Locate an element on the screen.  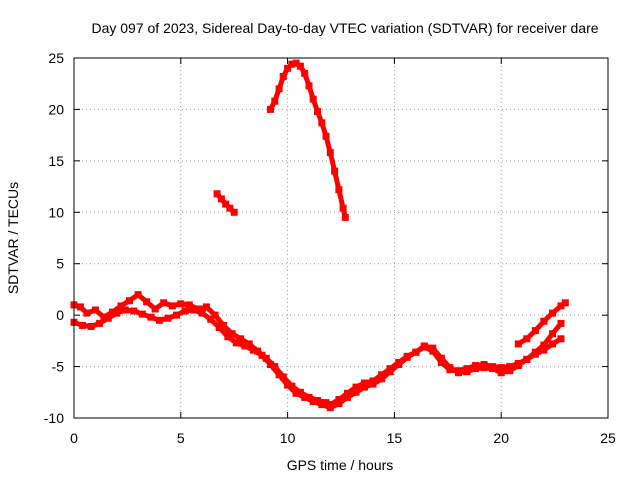
x-tick-label: 25 is located at coordinates (608, 438).